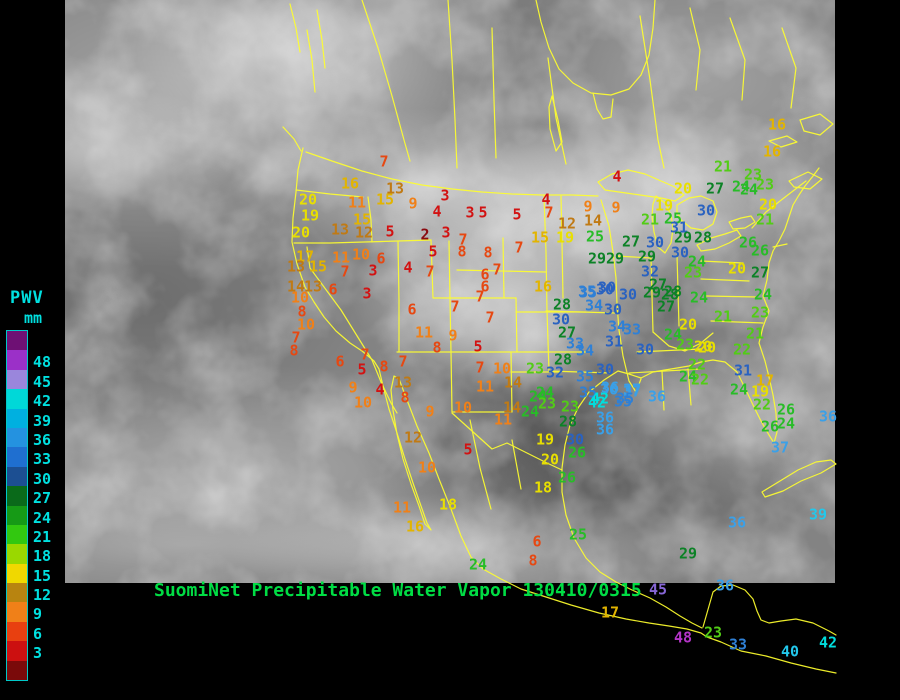 The width and height of the screenshot is (900, 700). What do you see at coordinates (632, 391) in the screenshot?
I see `pwv-station-value: 37` at bounding box center [632, 391].